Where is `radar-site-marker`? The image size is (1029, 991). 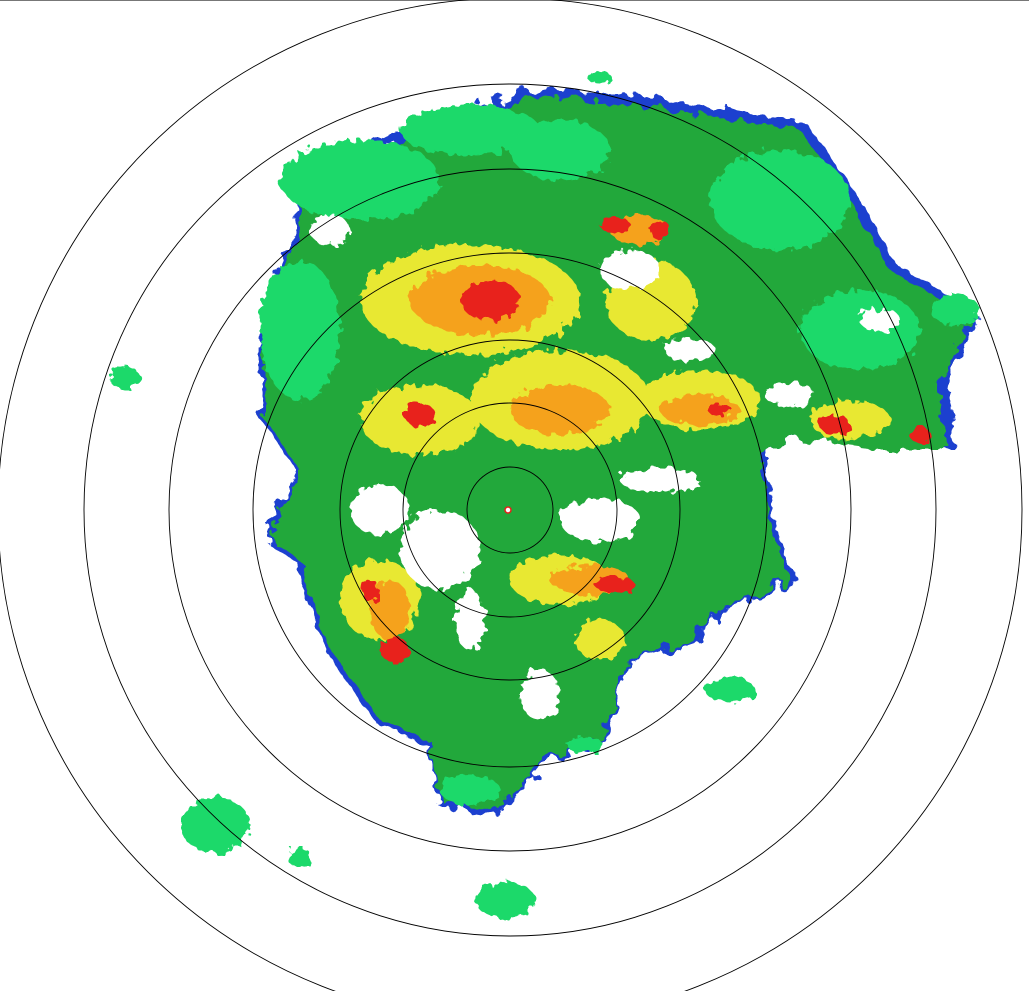
radar-site-marker is located at coordinates (508, 510).